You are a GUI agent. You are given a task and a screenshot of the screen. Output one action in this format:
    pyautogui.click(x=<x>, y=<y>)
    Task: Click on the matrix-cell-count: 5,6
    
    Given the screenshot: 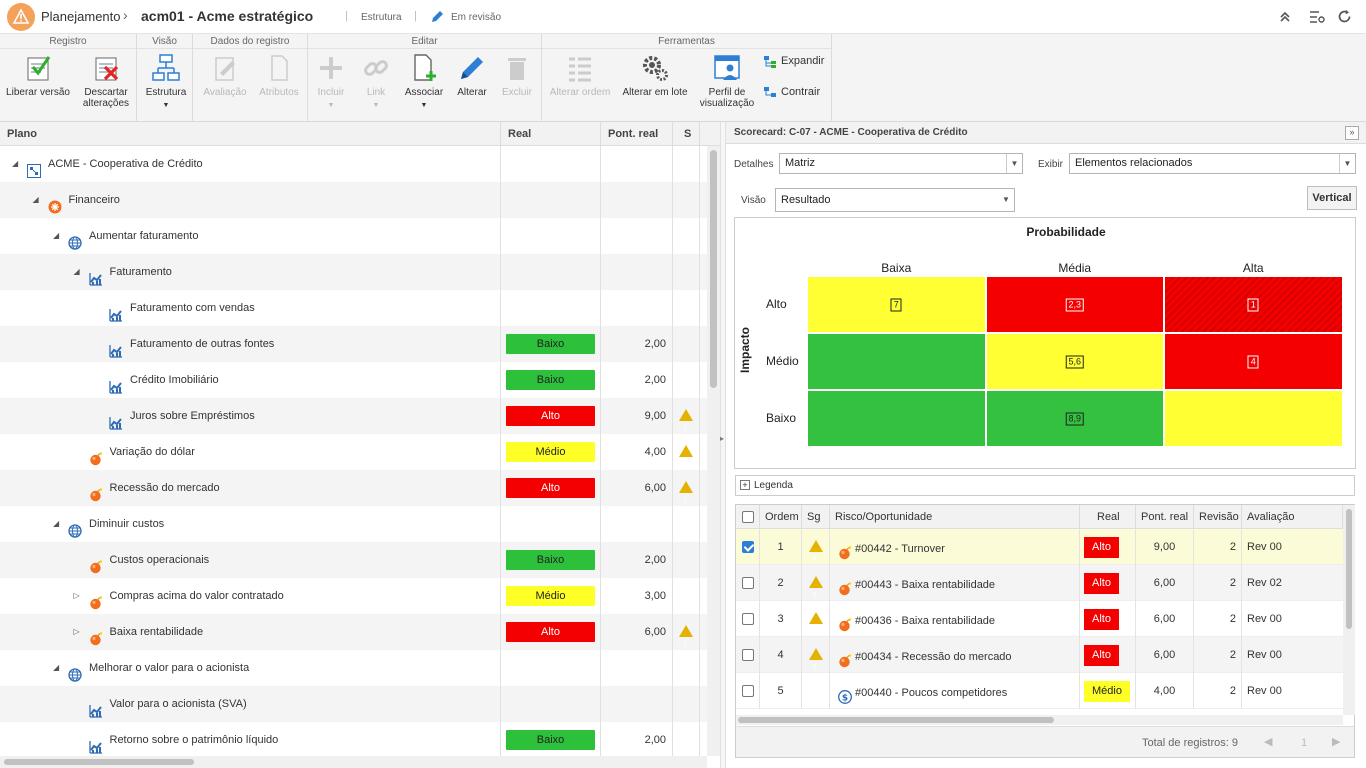 What is the action you would take?
    pyautogui.click(x=1075, y=361)
    